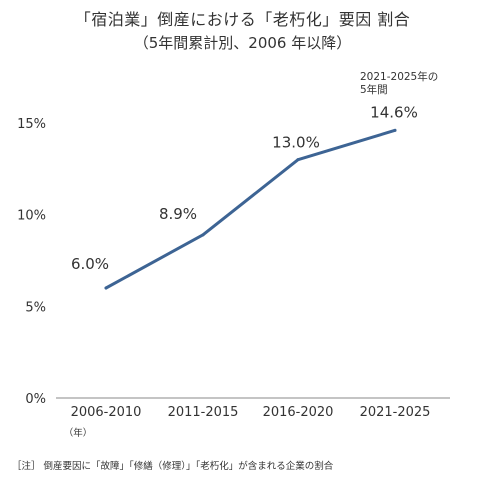 Image resolution: width=485 pixels, height=486 pixels. Describe the element at coordinates (90, 264) in the screenshot. I see `data-label: 6.0%` at that location.